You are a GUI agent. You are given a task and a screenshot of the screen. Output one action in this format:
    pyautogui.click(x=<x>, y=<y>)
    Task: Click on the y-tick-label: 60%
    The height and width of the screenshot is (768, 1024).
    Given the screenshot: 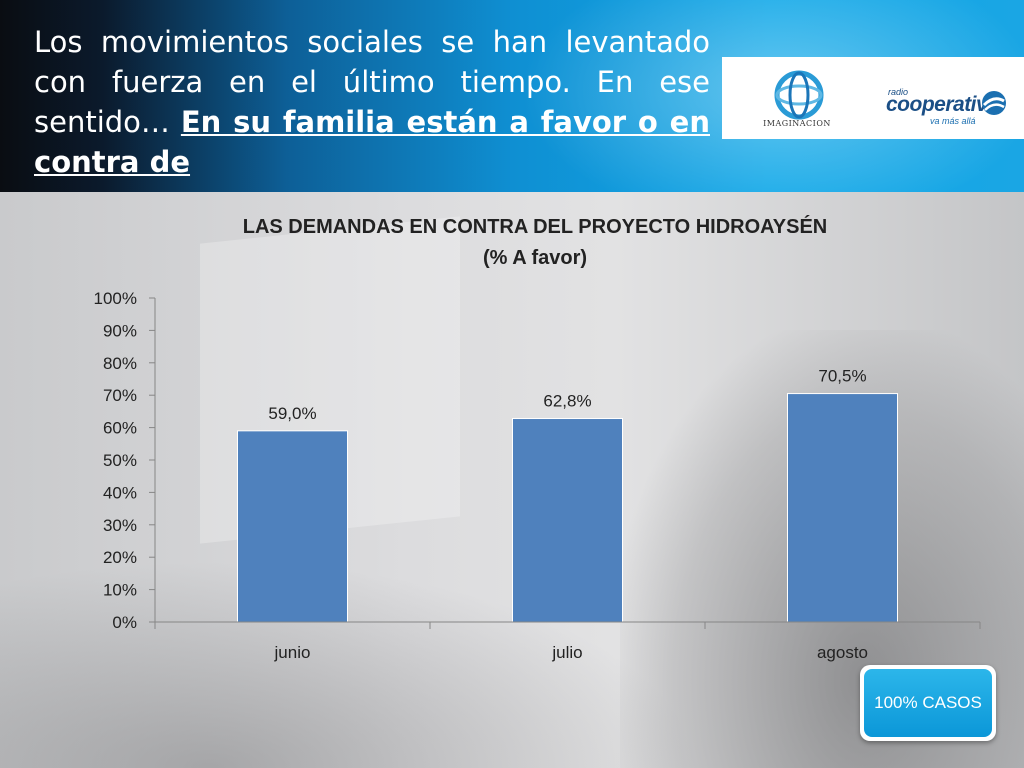 What is the action you would take?
    pyautogui.click(x=120, y=428)
    